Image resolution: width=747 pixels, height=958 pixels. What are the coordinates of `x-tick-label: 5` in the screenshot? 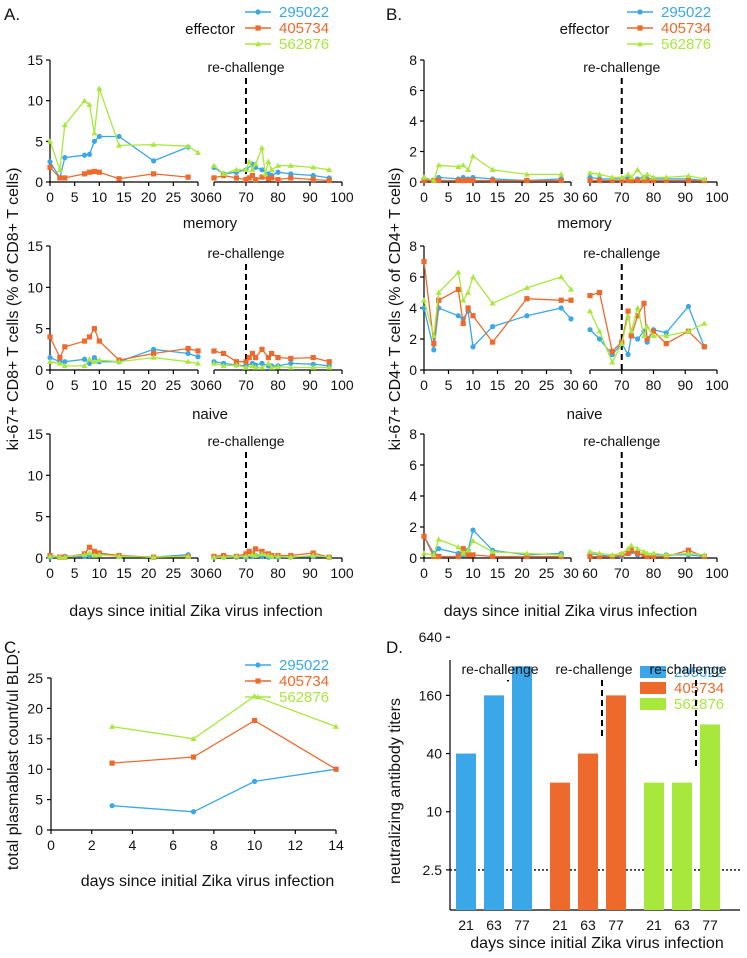 It's located at (449, 573).